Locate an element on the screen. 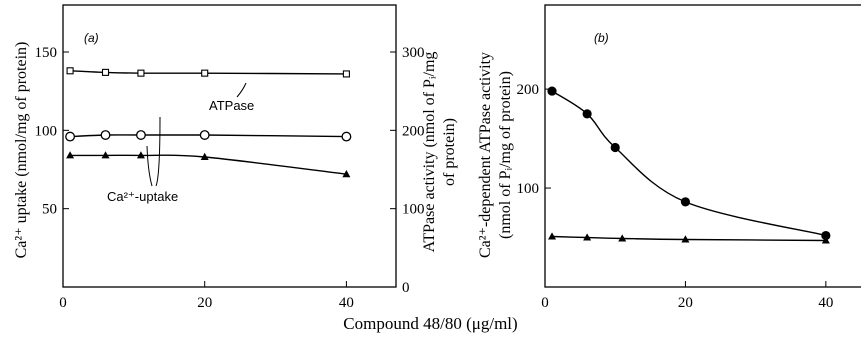 The width and height of the screenshot is (861, 339). panel-a-left-tick-label: 150 is located at coordinates (46, 53).